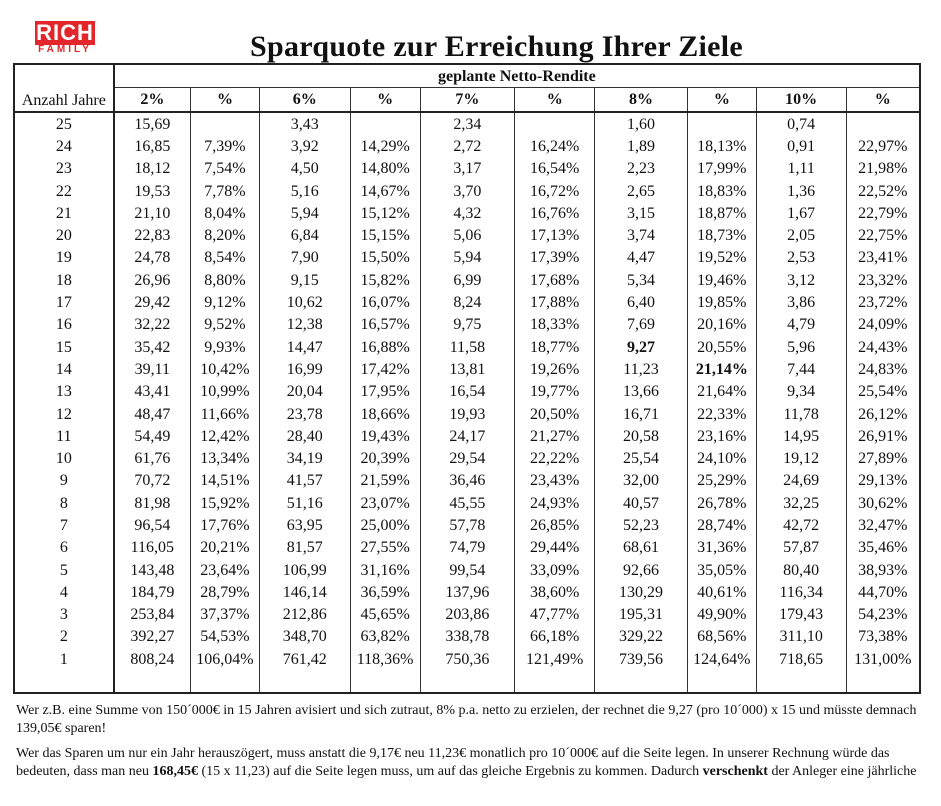  I want to click on years-cell: 8, so click(64, 503).